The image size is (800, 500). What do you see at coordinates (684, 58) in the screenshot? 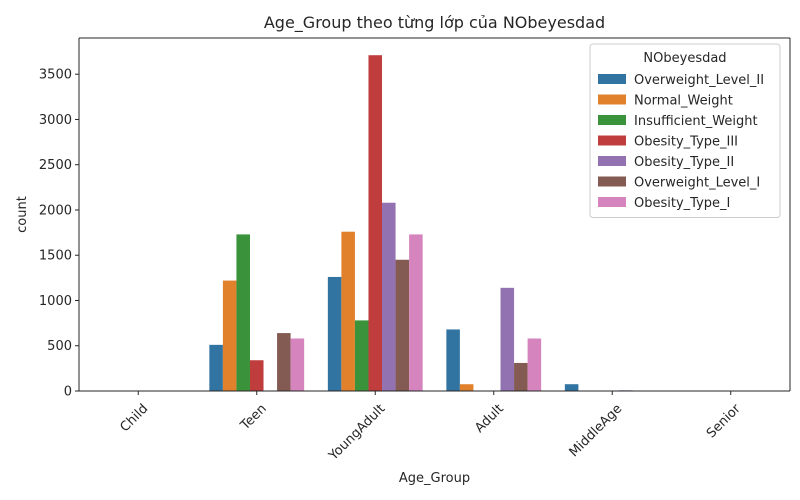
I see `legend-title: NObeyesdad` at bounding box center [684, 58].